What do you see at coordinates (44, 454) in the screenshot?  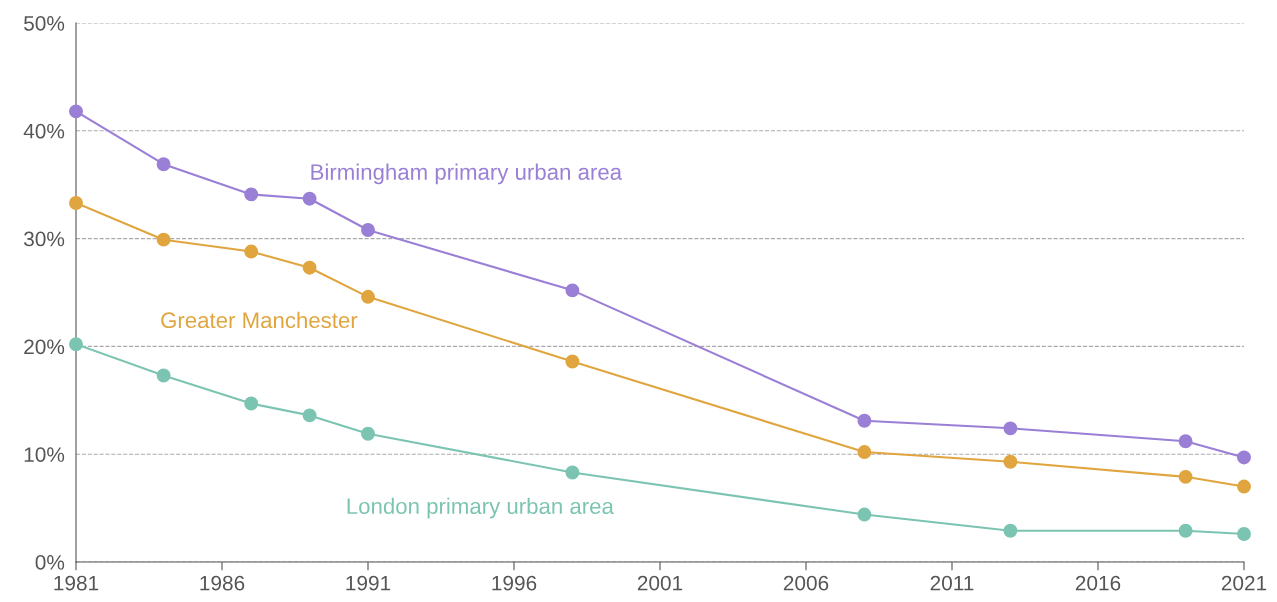 I see `y-tick-label: 10%` at bounding box center [44, 454].